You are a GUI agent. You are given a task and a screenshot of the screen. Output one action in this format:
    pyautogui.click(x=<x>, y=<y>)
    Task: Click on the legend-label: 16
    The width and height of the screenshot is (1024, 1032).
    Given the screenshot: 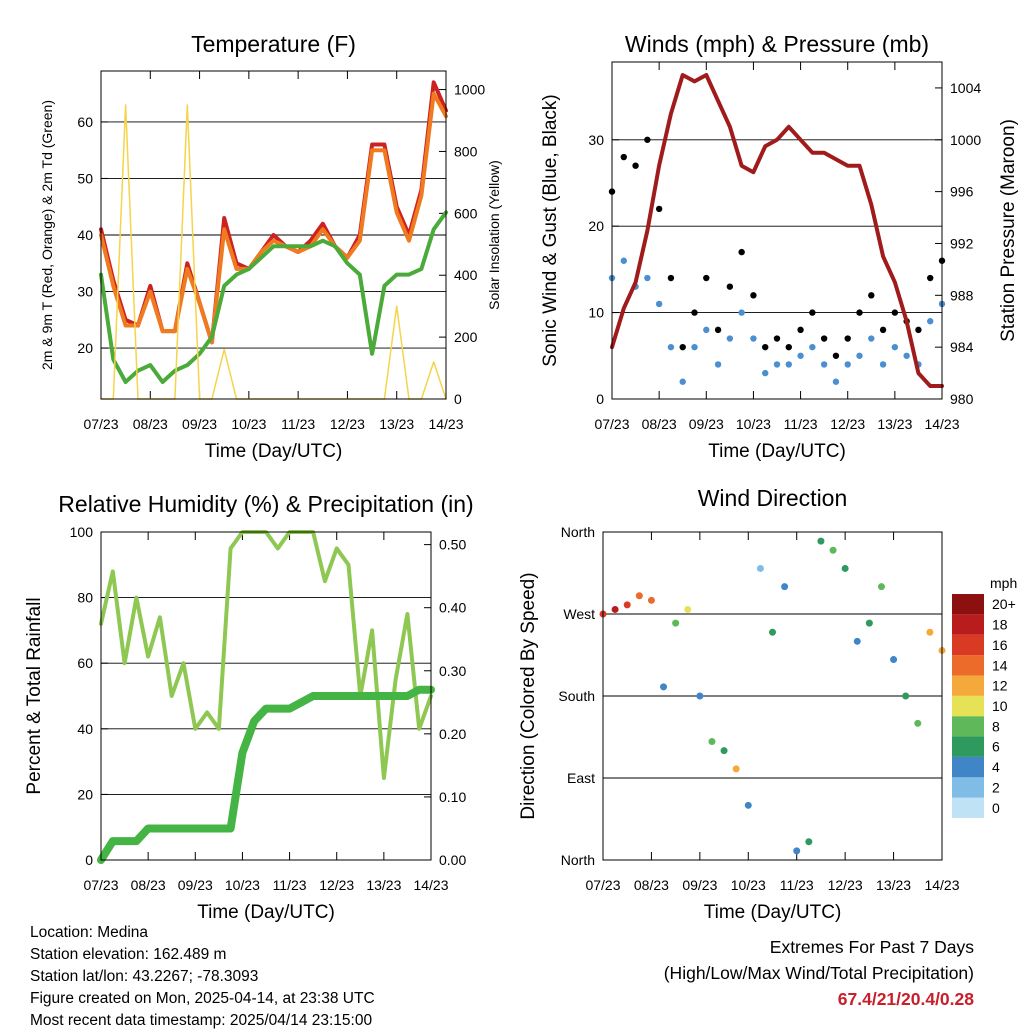 What is the action you would take?
    pyautogui.click(x=1000, y=645)
    